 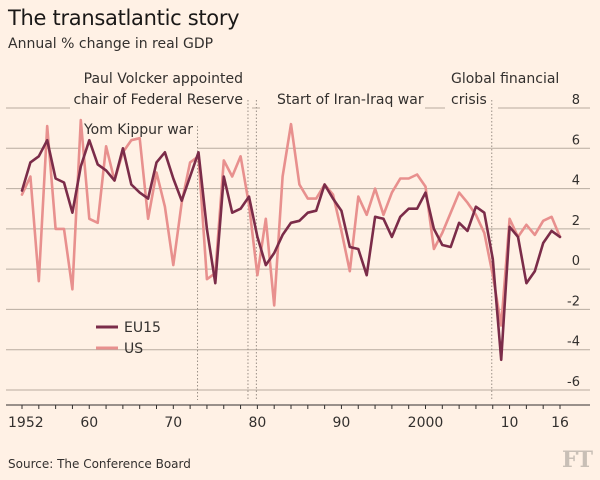 What do you see at coordinates (573, 241) in the screenshot?
I see `y-axis: -6 -4 -2 0 2 4 6 8` at bounding box center [573, 241].